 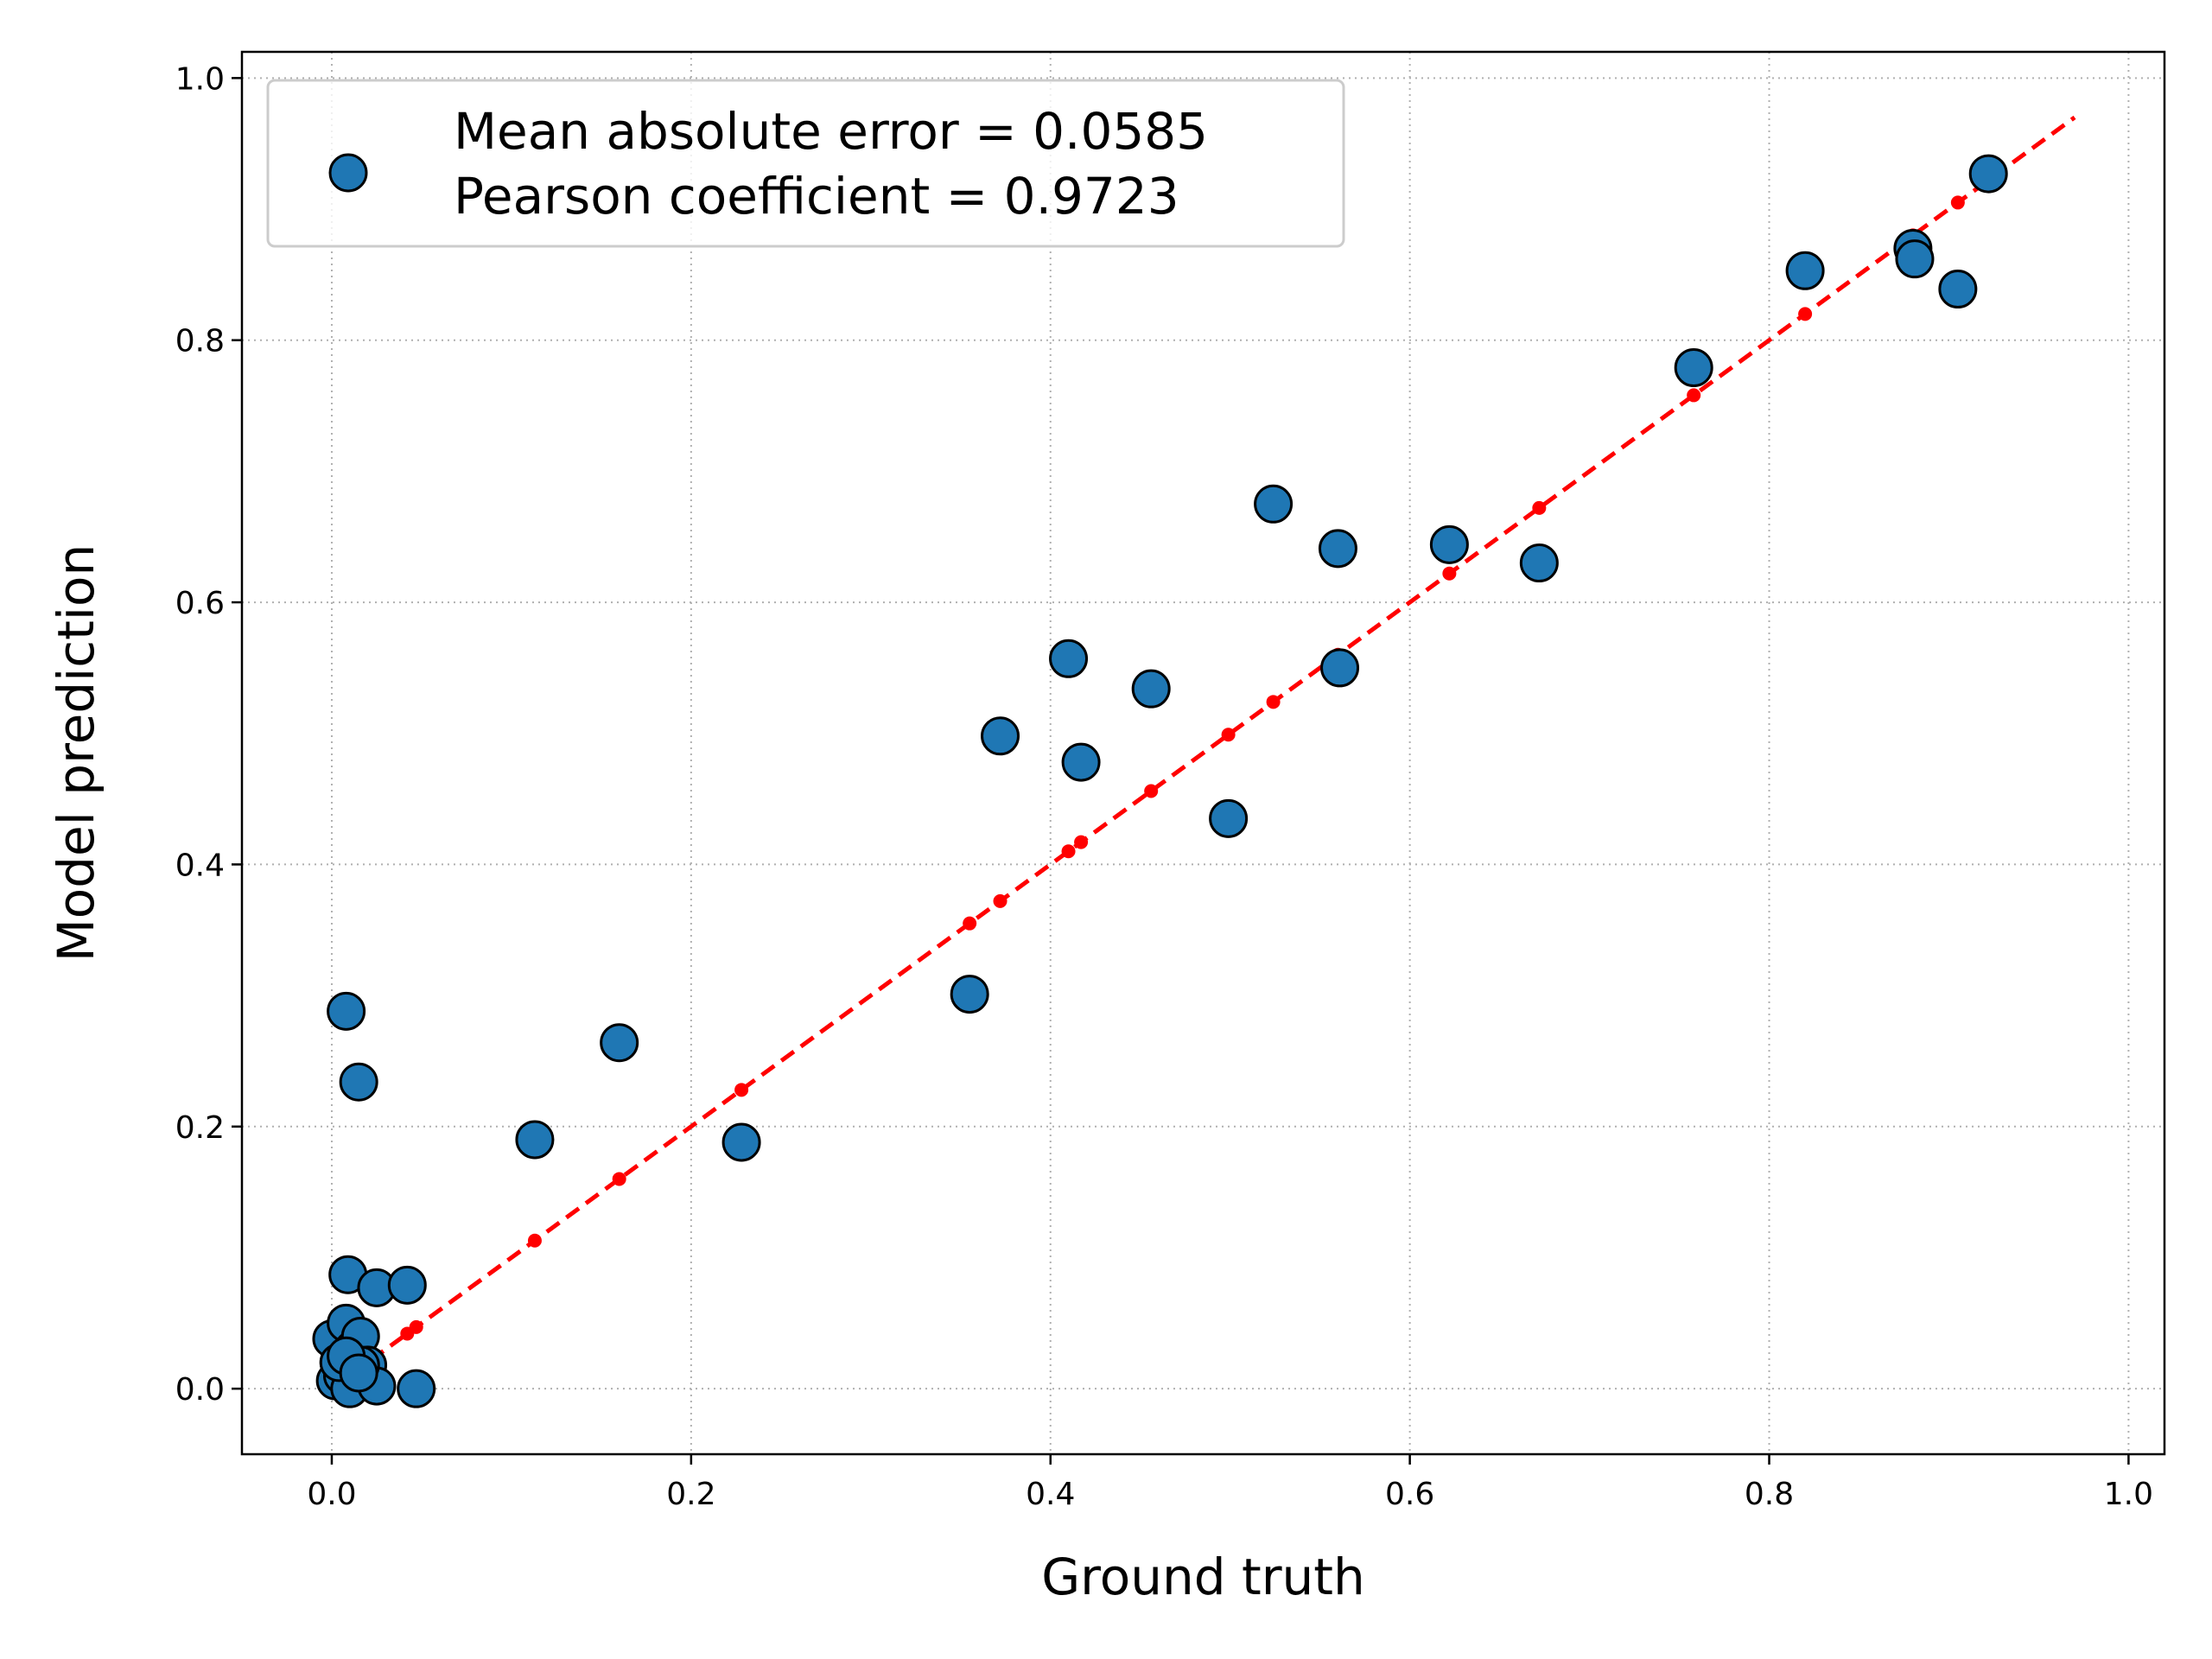 What do you see at coordinates (200, 79) in the screenshot?
I see `y-tick-label: 1.0` at bounding box center [200, 79].